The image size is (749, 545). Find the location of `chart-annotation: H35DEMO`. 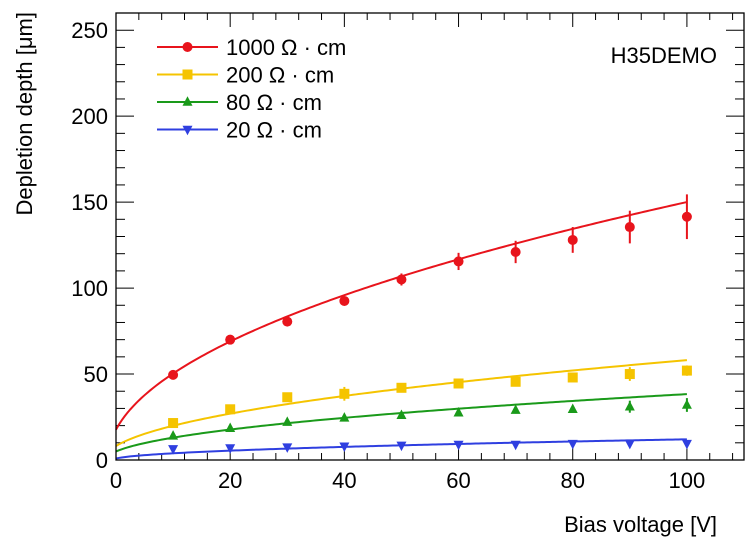

chart-annotation: H35DEMO is located at coordinates (664, 55).